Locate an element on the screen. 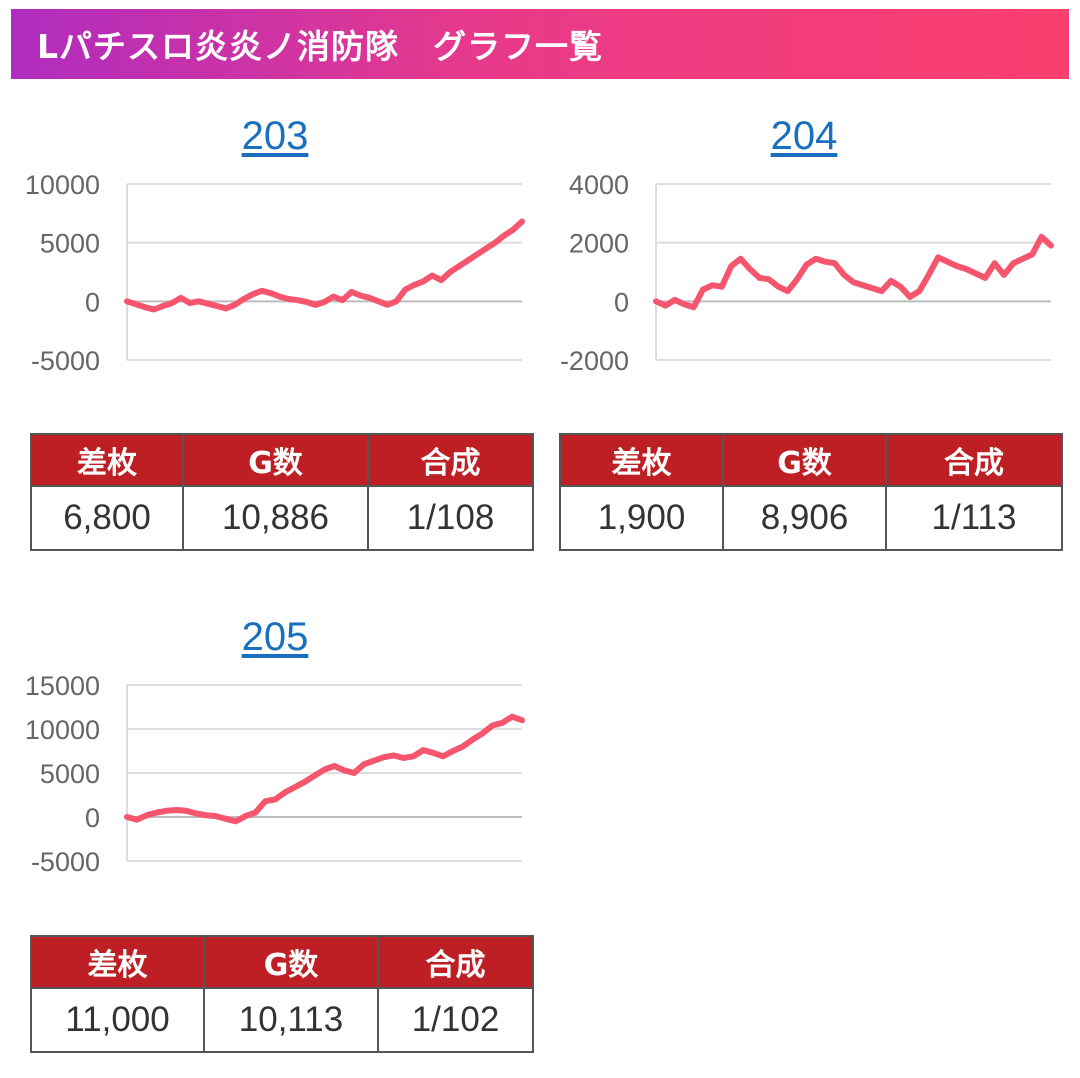  y-tick-label: 15000 is located at coordinates (62, 686).